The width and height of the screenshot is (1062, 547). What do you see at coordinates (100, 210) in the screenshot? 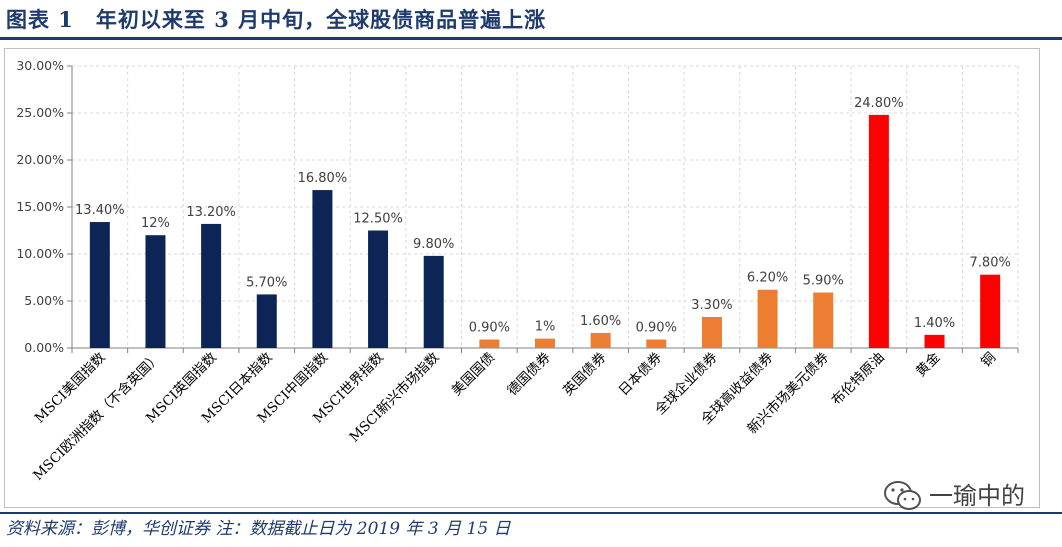
I see `data-label: 13.40%` at bounding box center [100, 210].